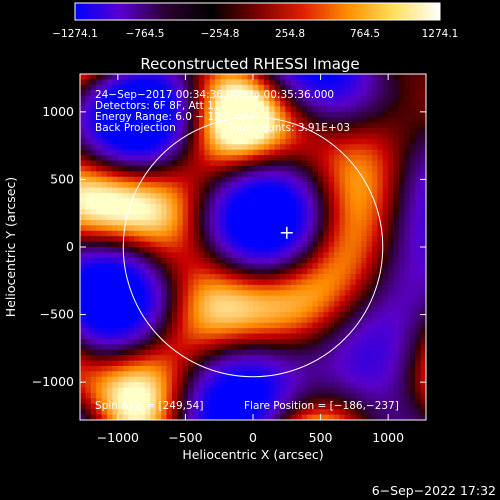 This screenshot has height=500, width=500. Describe the element at coordinates (252, 454) in the screenshot. I see `x-axis-label: Heliocentric X (arcsec)` at that location.